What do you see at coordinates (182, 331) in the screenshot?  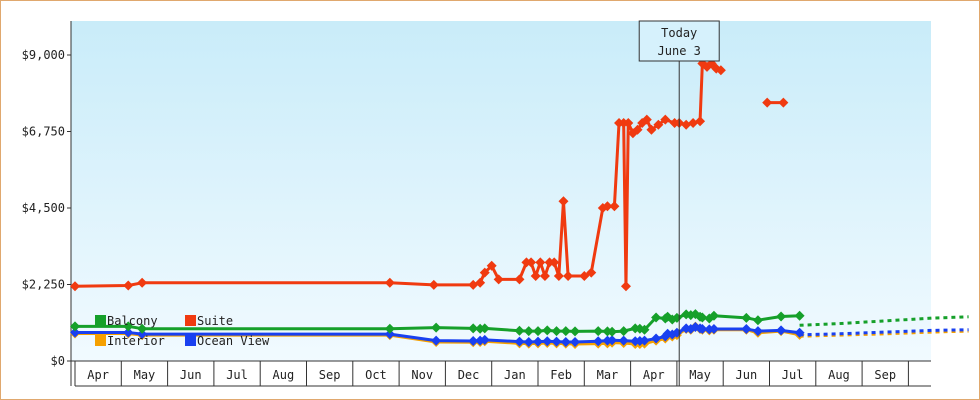 I see `legend: Balcony Suite Interior Ocean View` at bounding box center [182, 331].